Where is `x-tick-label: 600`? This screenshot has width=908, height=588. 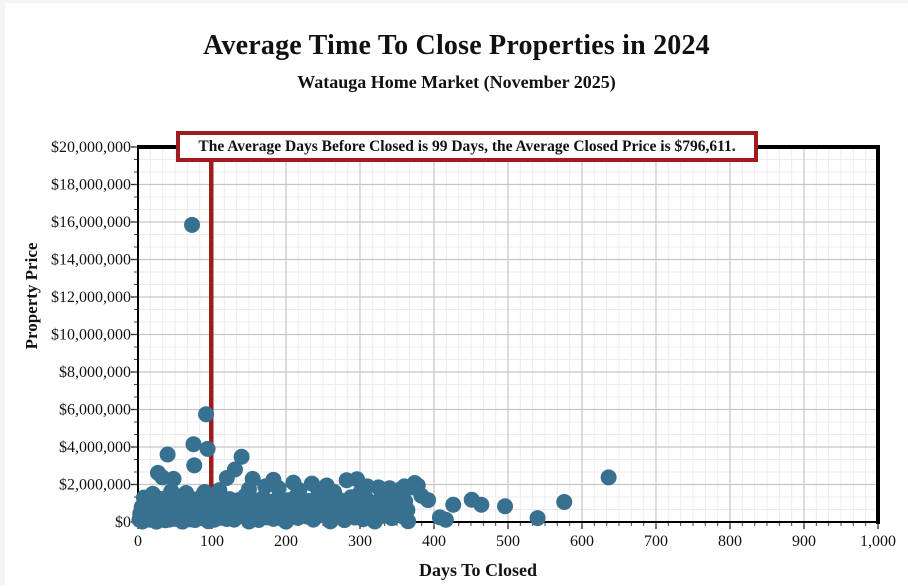 x-tick-label: 600 is located at coordinates (582, 541).